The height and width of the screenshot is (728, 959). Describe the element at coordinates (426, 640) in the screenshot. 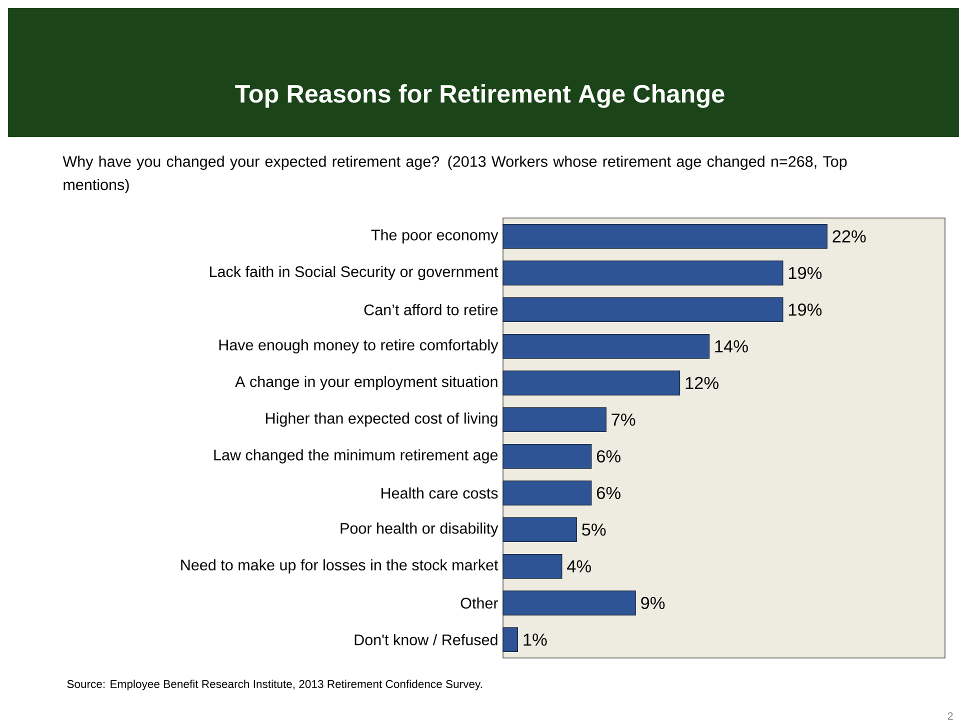

I see `y-tick-label: Don't know / Refused` at that location.